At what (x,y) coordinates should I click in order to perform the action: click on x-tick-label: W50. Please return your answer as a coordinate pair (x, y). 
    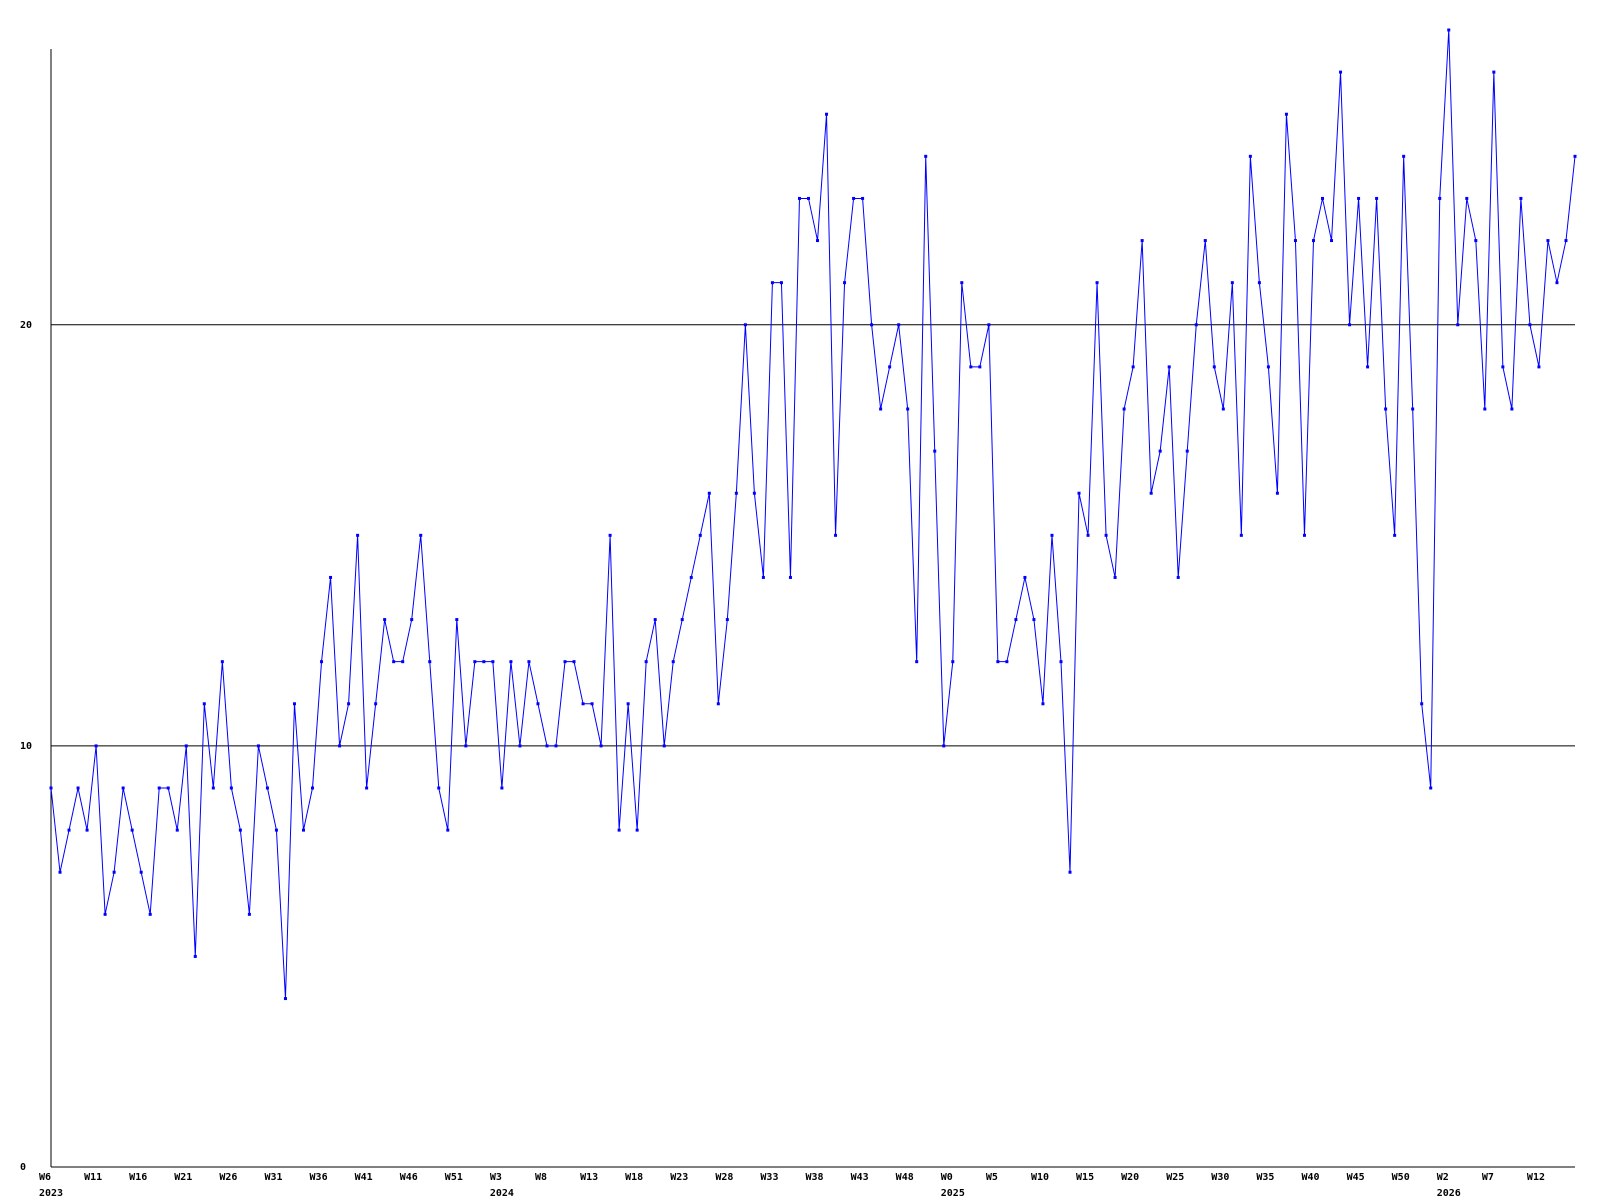
    Looking at the image, I should click on (1401, 1177).